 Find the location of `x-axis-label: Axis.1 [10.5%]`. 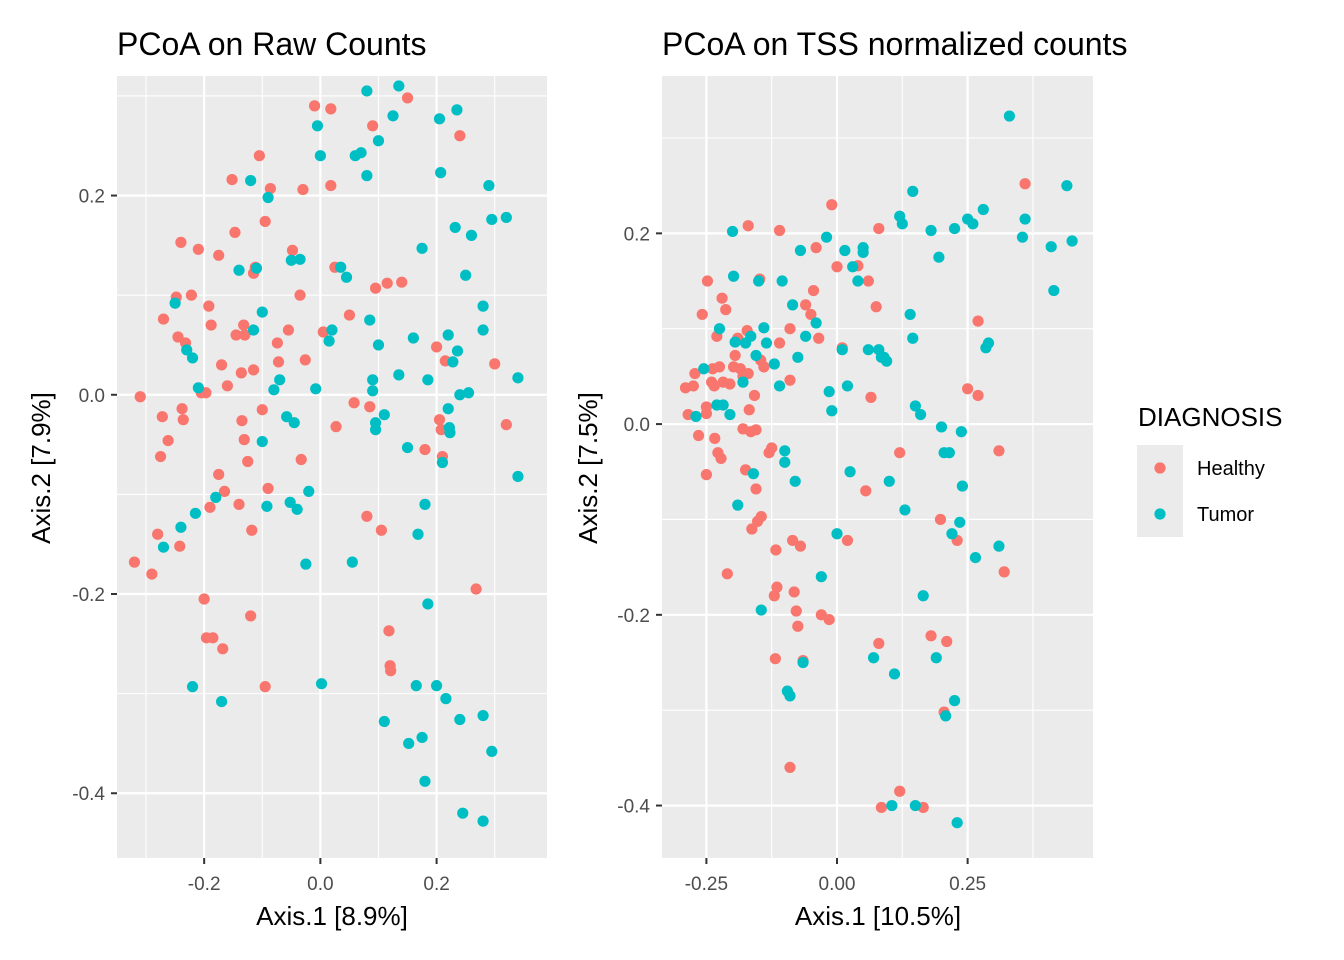

x-axis-label: Axis.1 [10.5%] is located at coordinates (878, 916).